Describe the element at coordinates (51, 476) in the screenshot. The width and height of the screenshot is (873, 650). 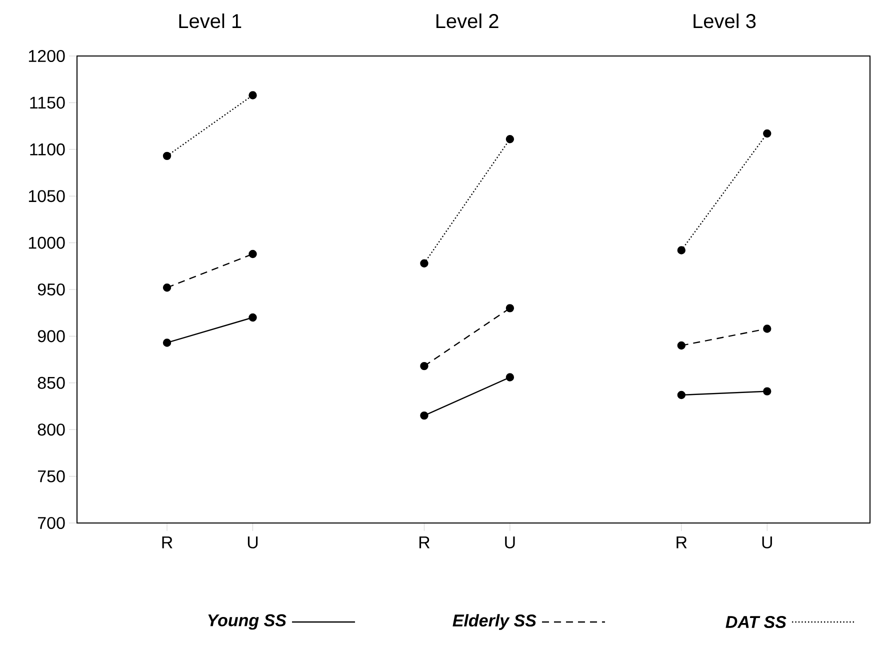
I see `y-tick-label: 750` at that location.